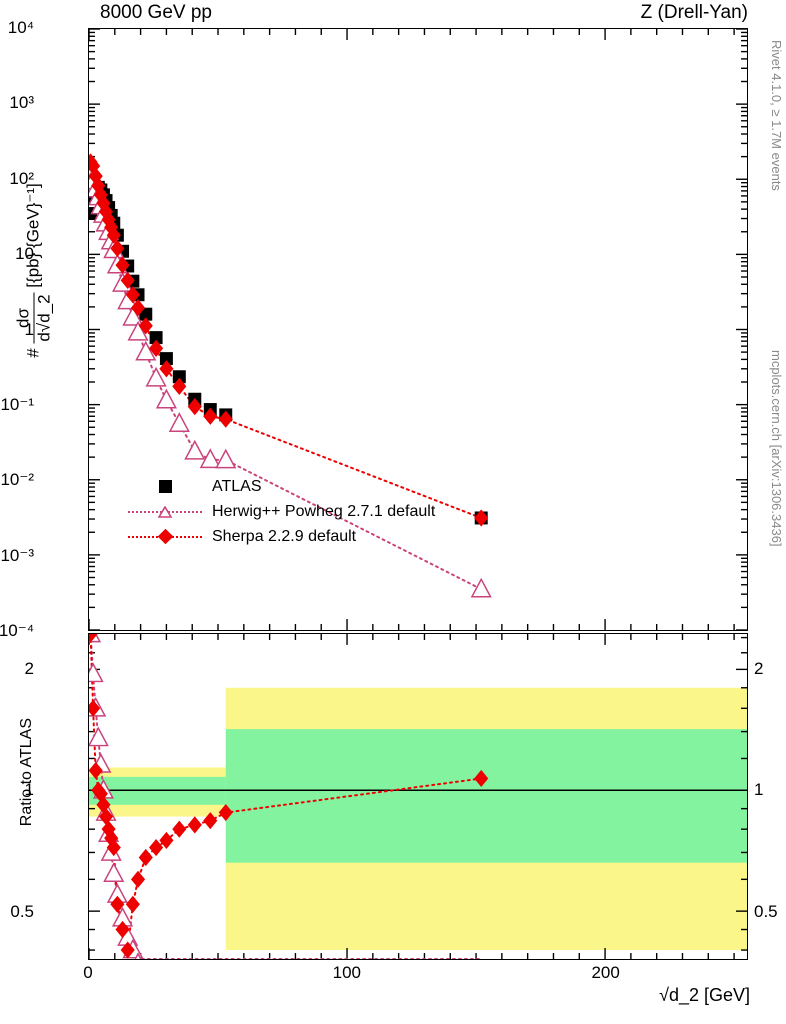 Image resolution: width=786 pixels, height=1024 pixels. What do you see at coordinates (694, 12) in the screenshot?
I see `header-process: Z (Drell-Yan)` at bounding box center [694, 12].